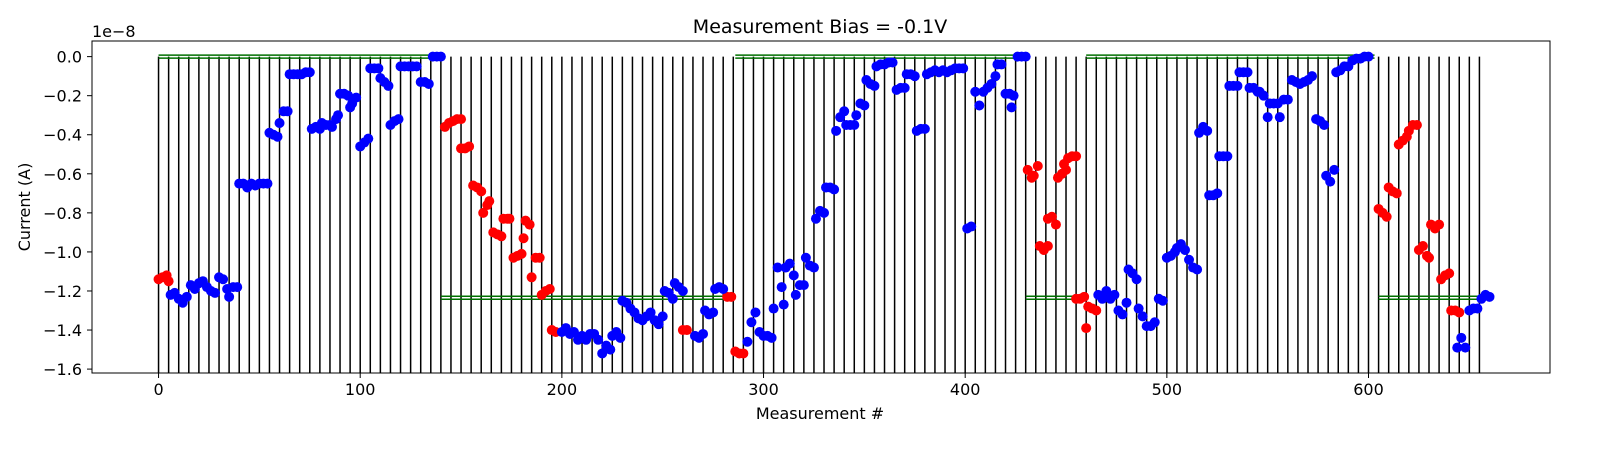  What do you see at coordinates (62, 135) in the screenshot?
I see `y-tick-label: −0.4` at bounding box center [62, 135].